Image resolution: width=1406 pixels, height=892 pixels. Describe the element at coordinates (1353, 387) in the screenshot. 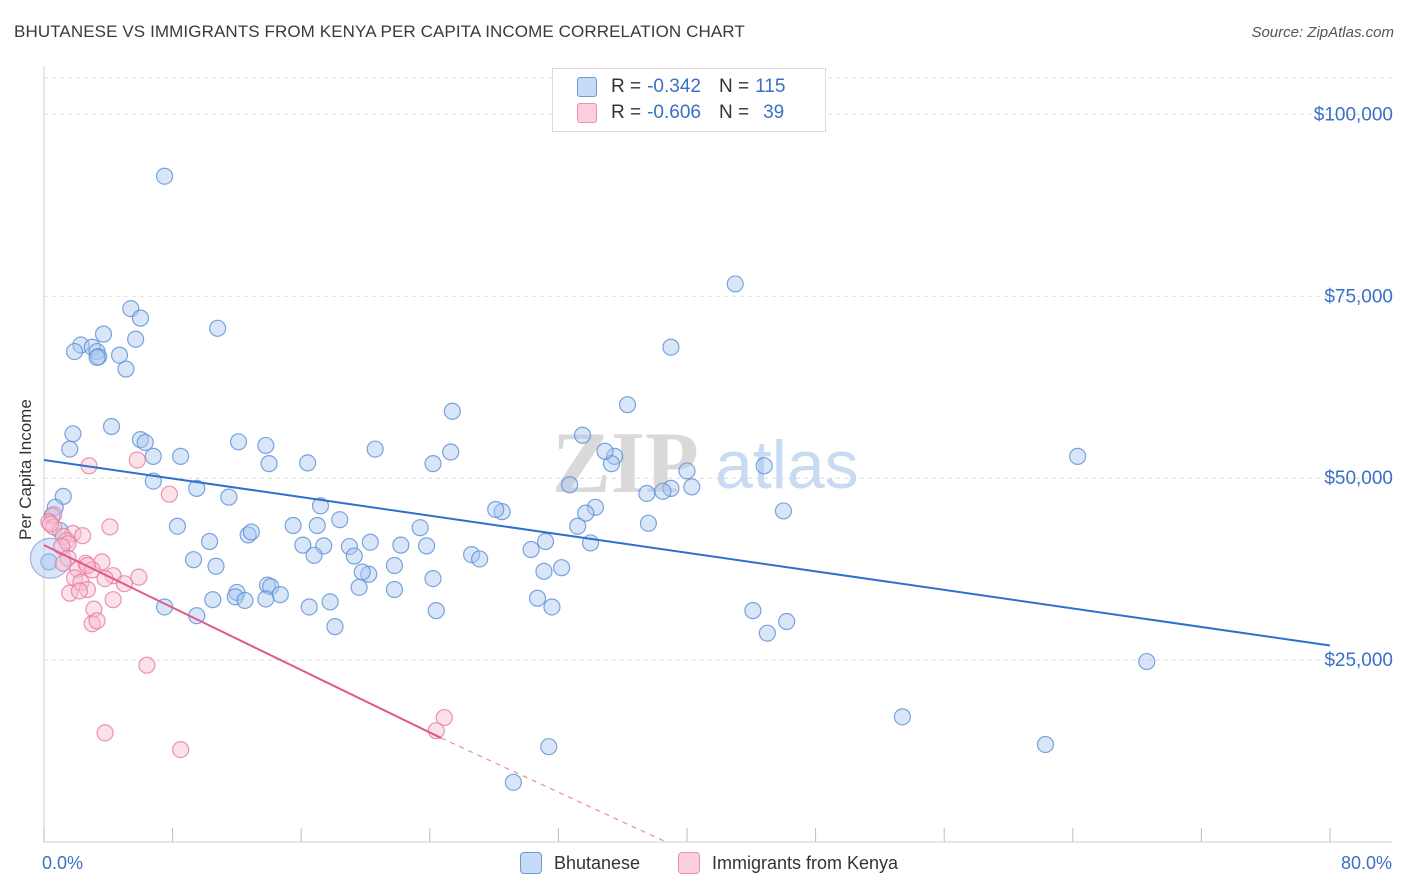

I see `y-tick-labels: $25,000 $50,000 $75,000 $100,000` at that location.